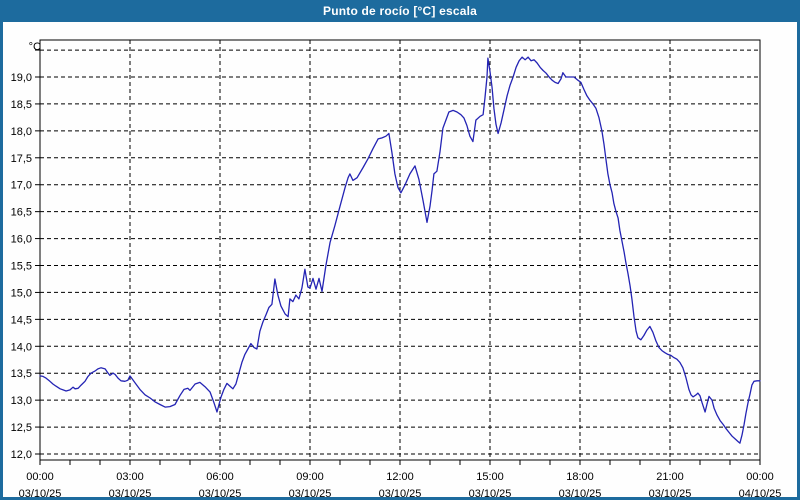  I want to click on y-tick-label: 14,0, so click(21, 347).